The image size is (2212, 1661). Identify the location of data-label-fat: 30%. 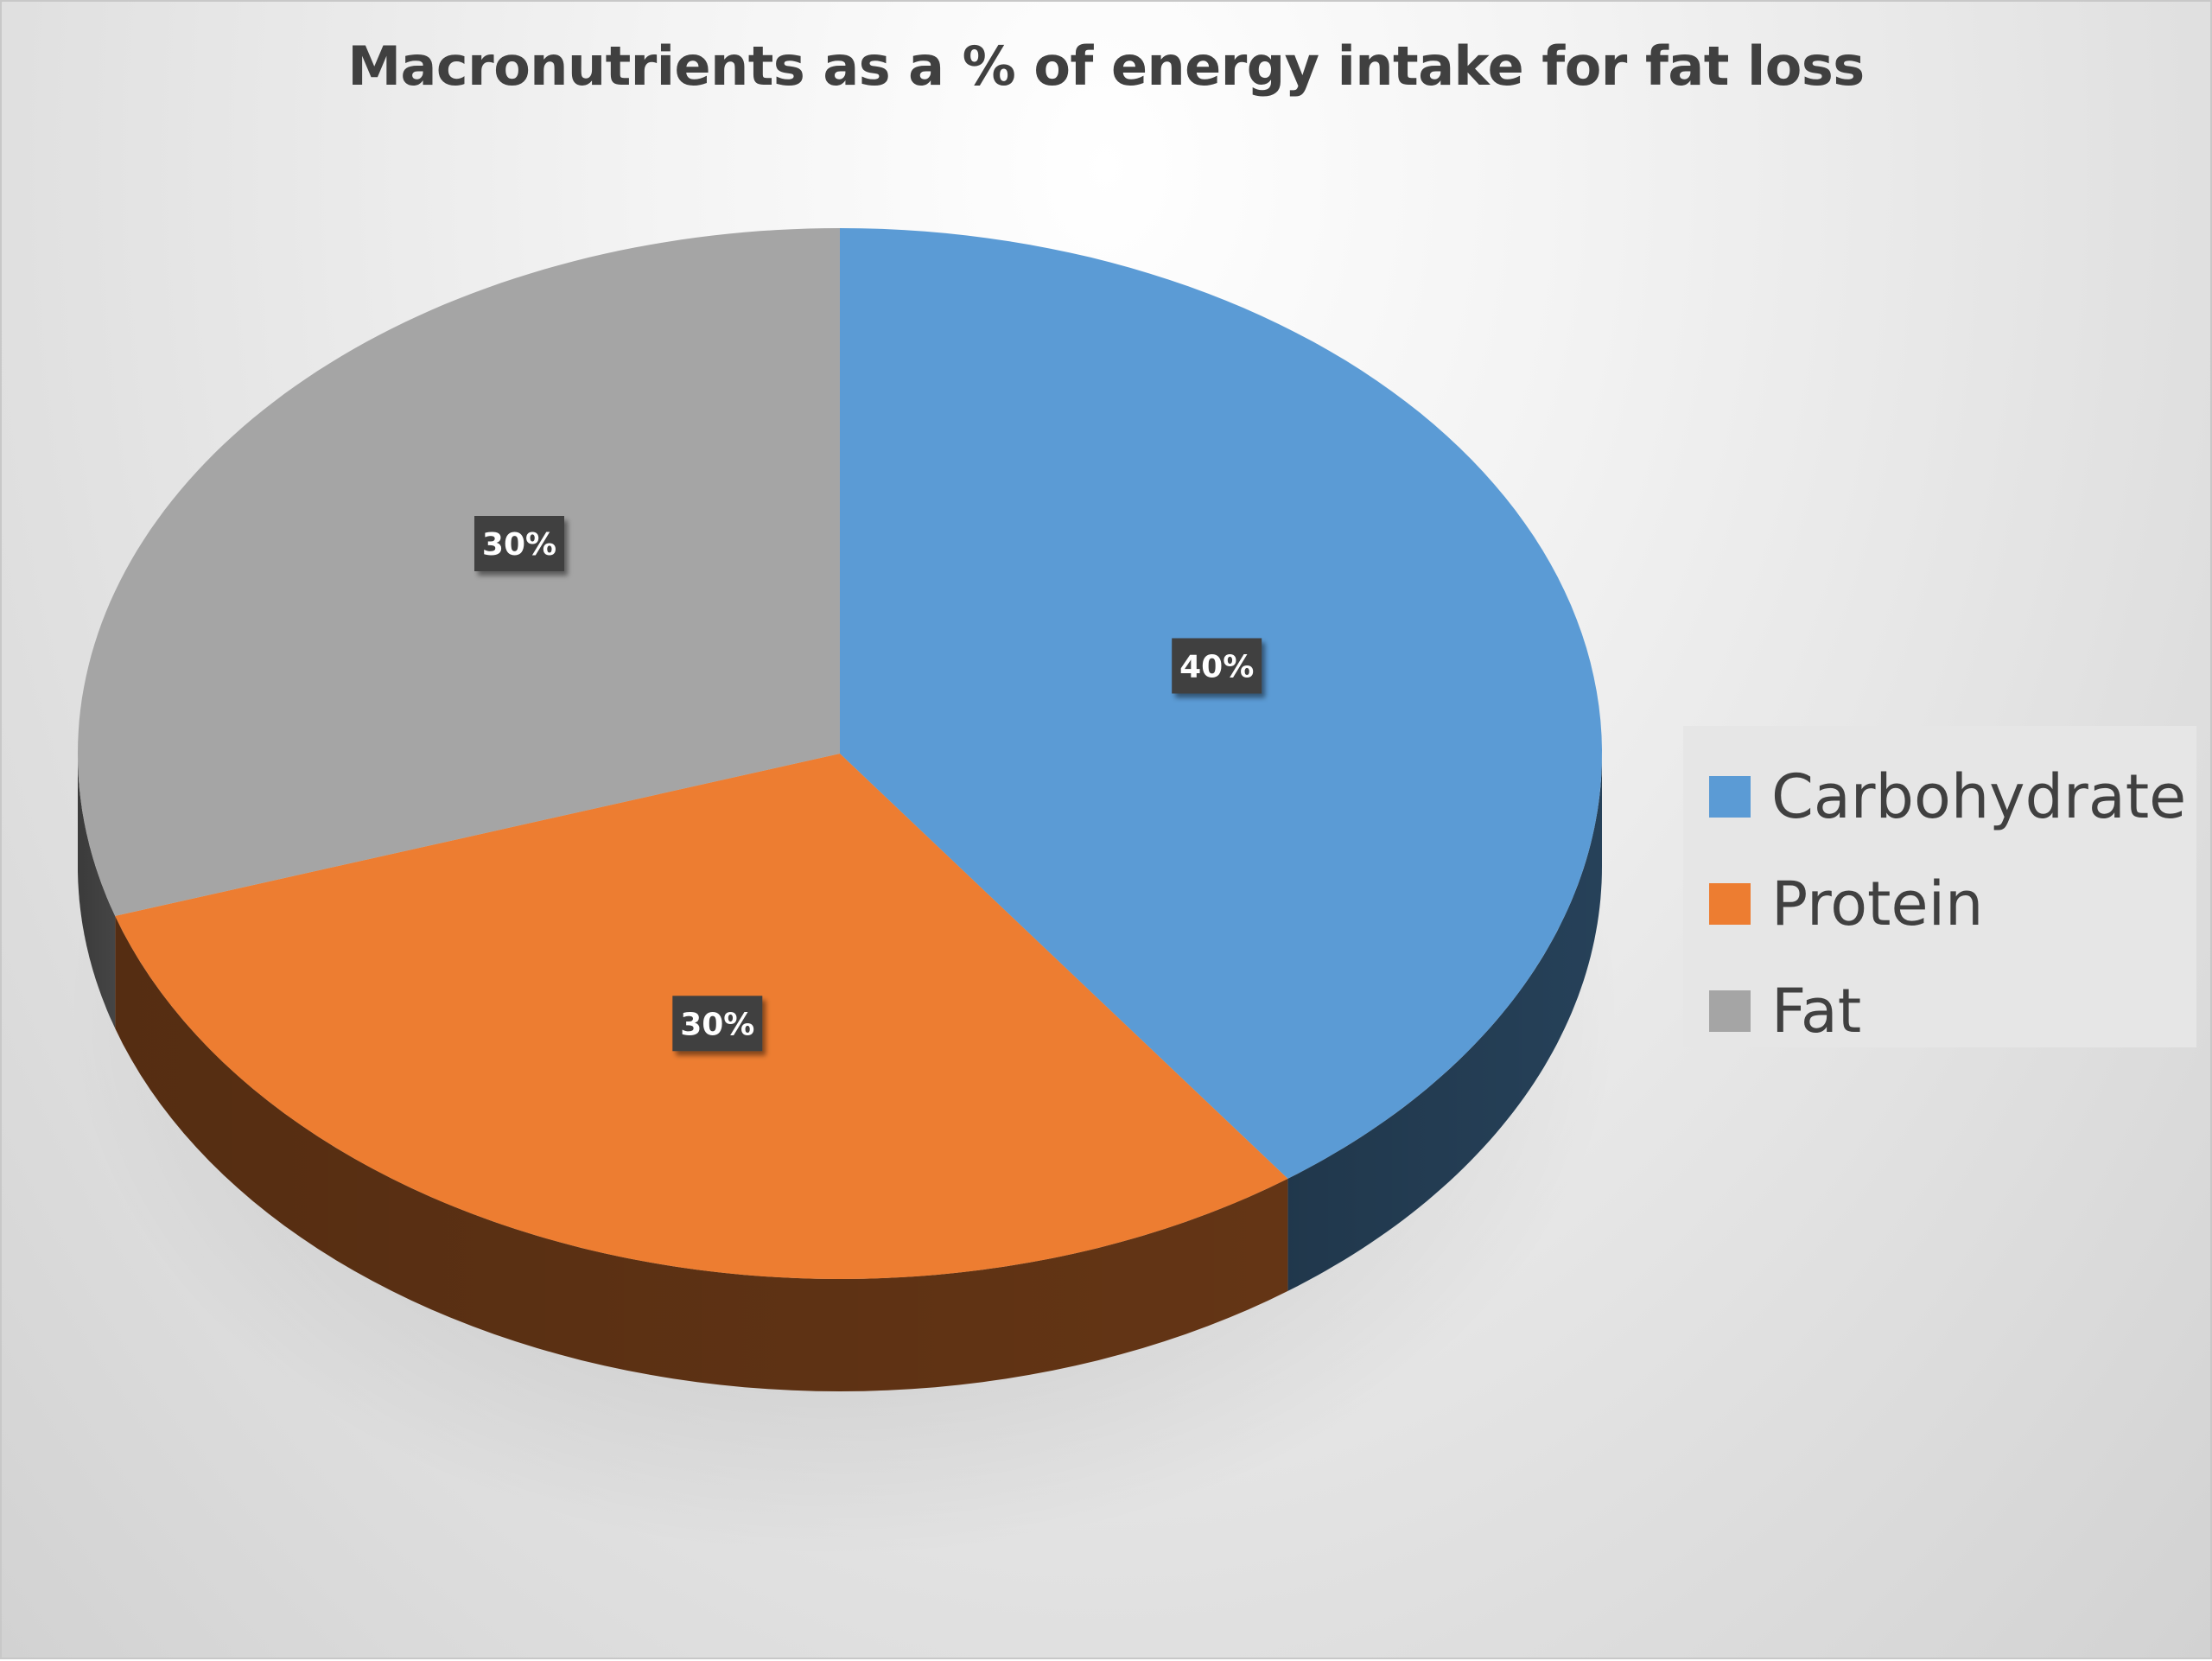
(519, 543).